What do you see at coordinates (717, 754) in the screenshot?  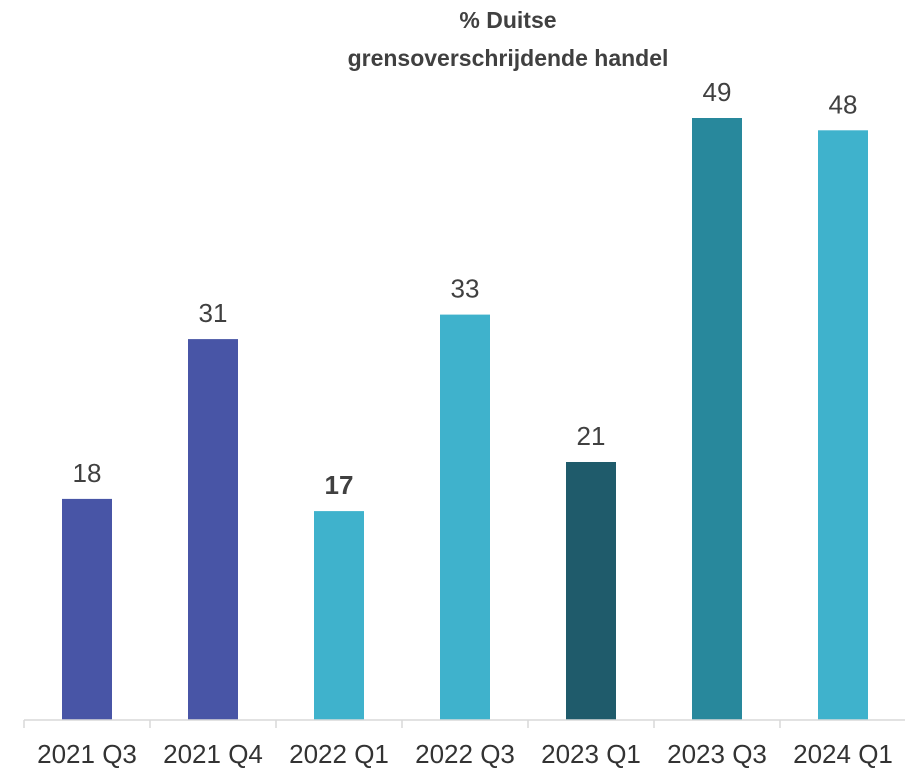 I see `x-tick-label: 2023 Q3` at bounding box center [717, 754].